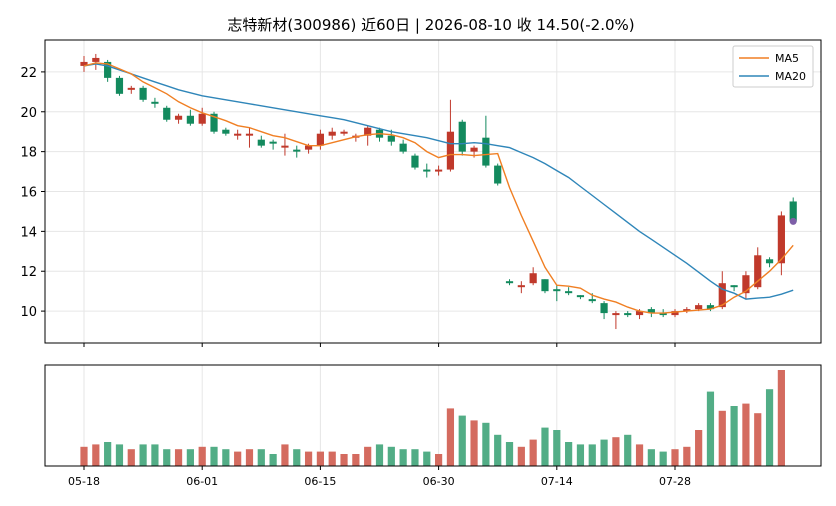  Describe the element at coordinates (320, 481) in the screenshot. I see `x-tick-label: 06-15` at that location.